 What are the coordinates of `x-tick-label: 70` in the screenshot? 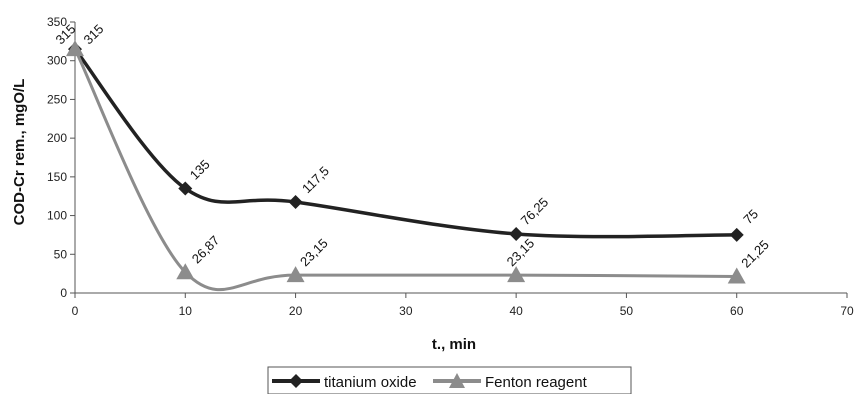 It's located at (847, 311).